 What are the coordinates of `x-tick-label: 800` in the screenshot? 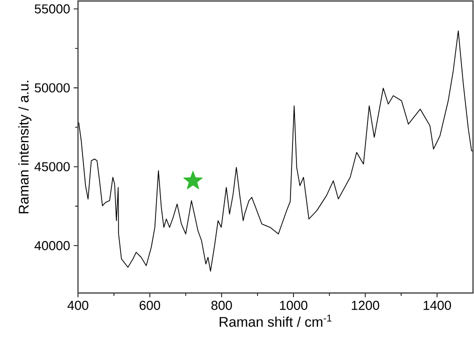 It's located at (221, 305).